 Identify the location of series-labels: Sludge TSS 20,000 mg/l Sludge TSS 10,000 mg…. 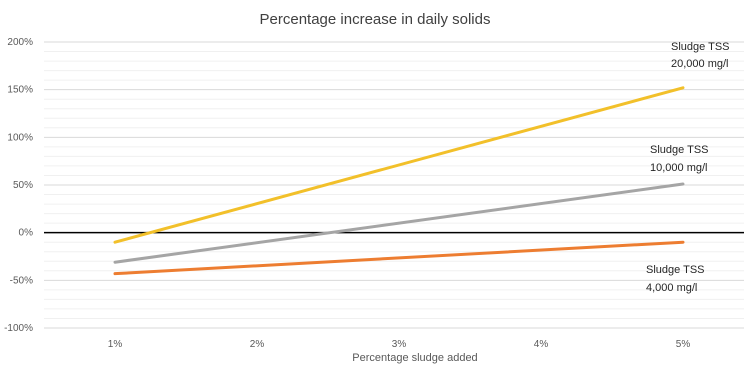
(688, 167).